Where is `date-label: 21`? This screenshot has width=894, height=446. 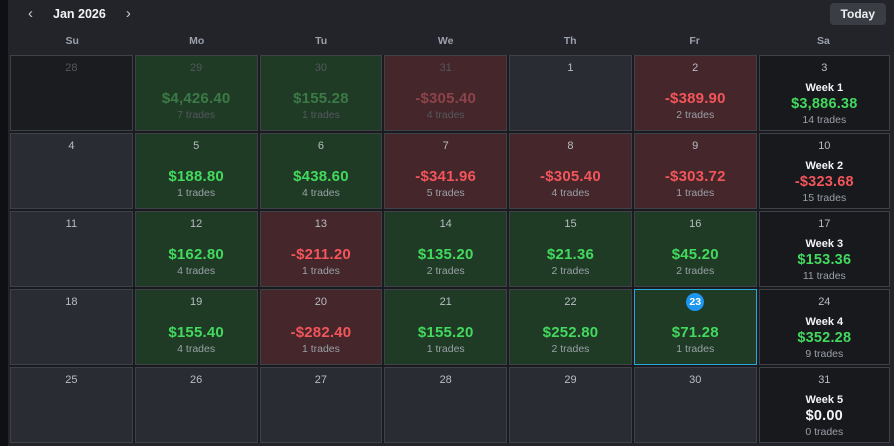 date-label: 21 is located at coordinates (445, 302).